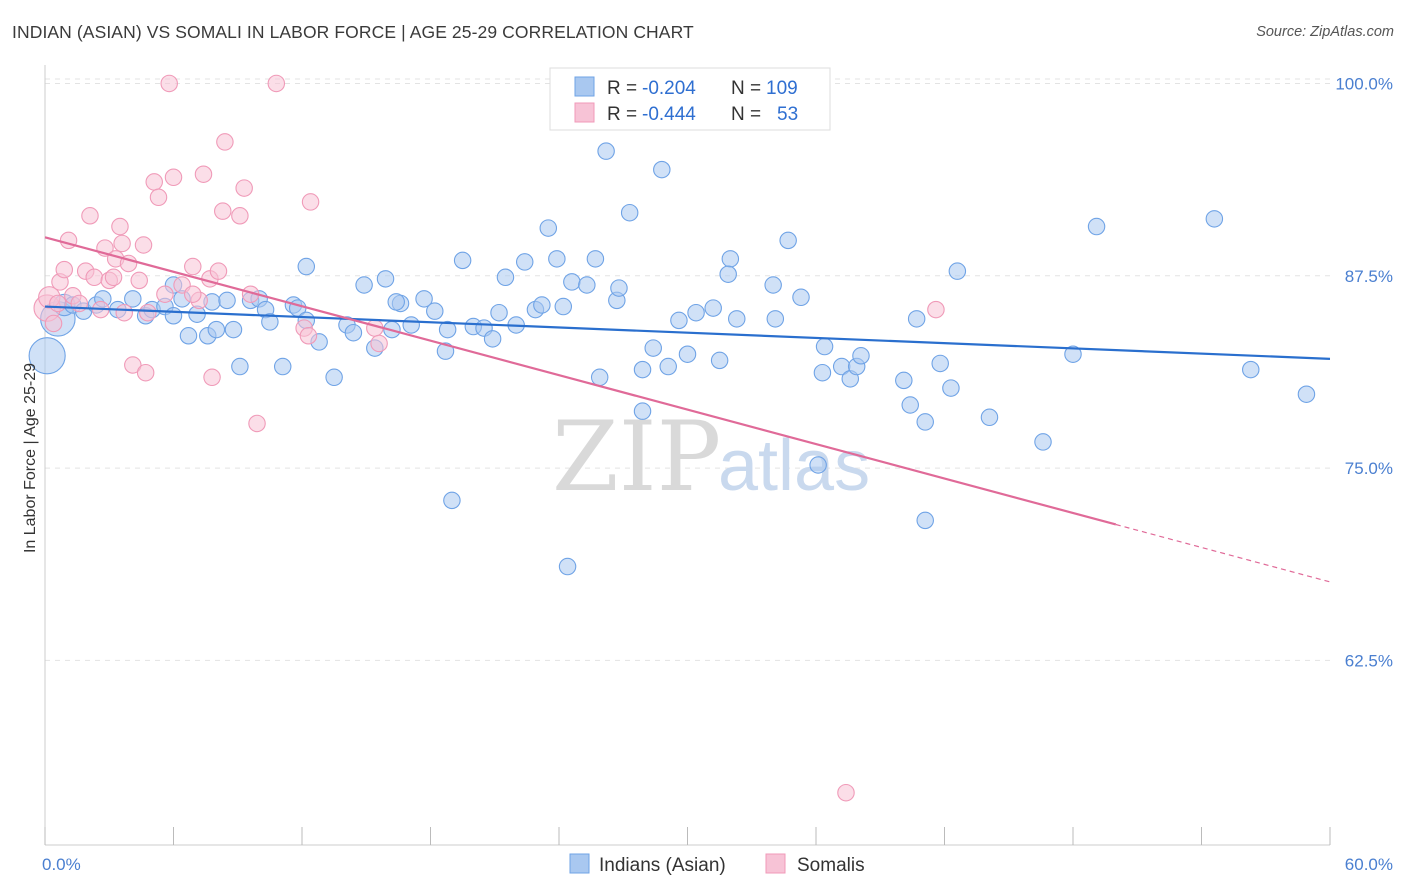  Describe the element at coordinates (782, 88) in the screenshot. I see `legend-n-value-indians: 109` at that location.